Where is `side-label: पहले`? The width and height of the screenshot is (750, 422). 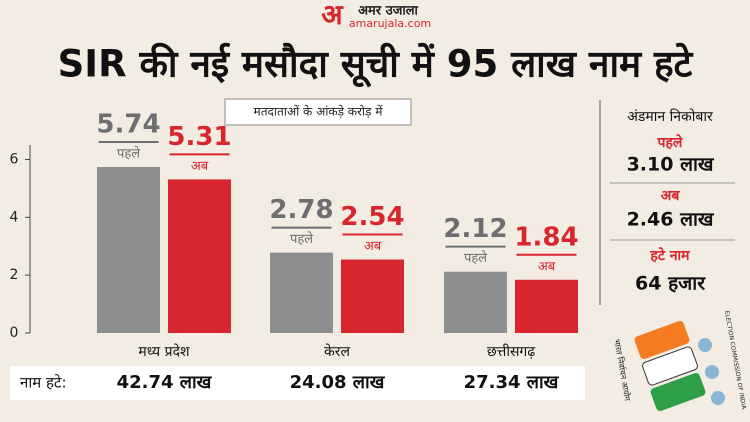
side-label: पहले is located at coordinates (670, 142).